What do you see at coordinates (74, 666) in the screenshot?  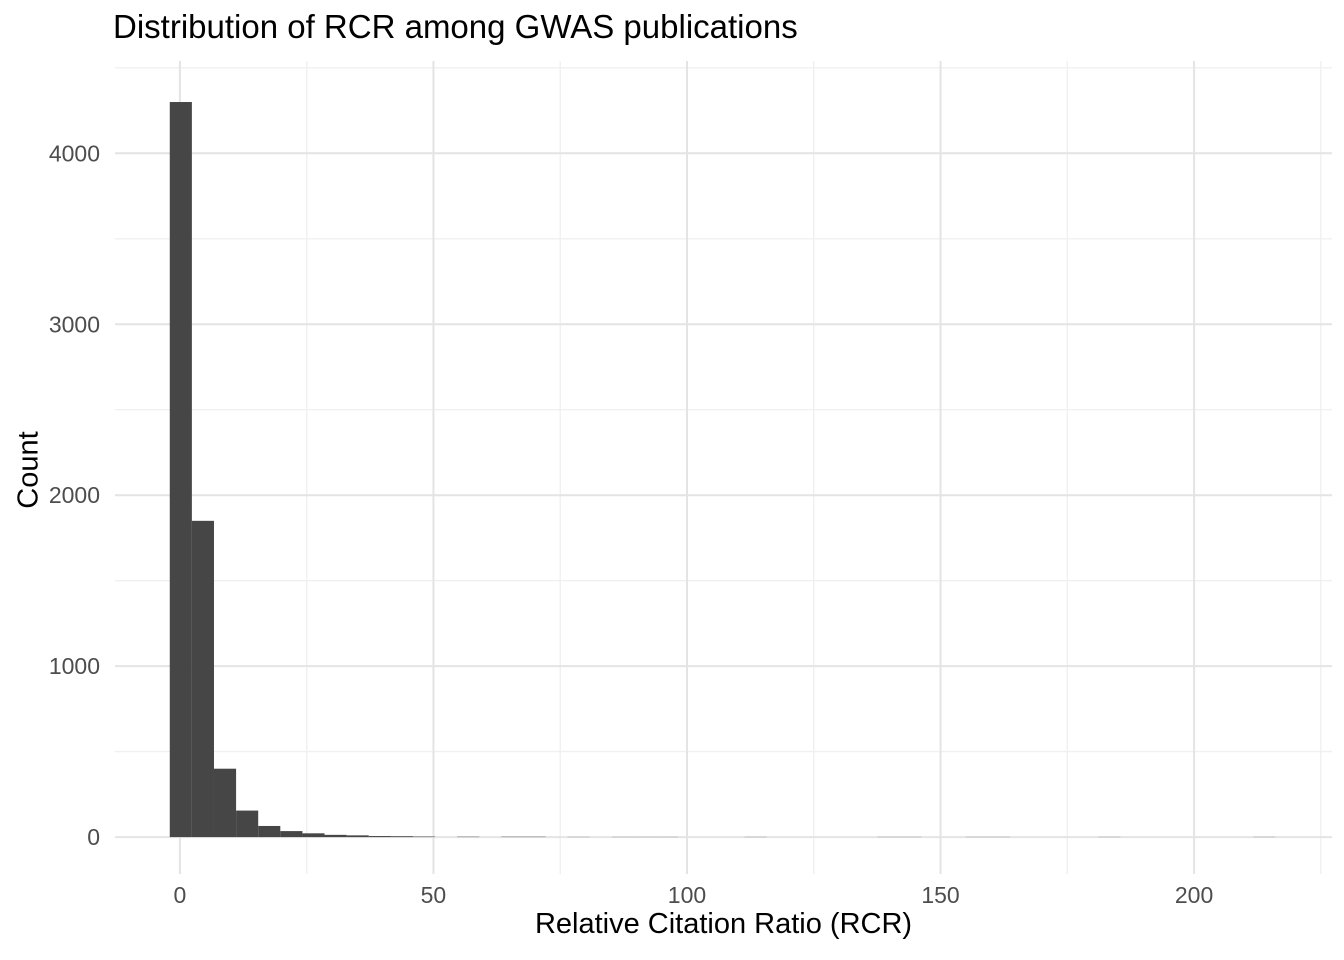 I see `y-tick-label: 1000` at bounding box center [74, 666].